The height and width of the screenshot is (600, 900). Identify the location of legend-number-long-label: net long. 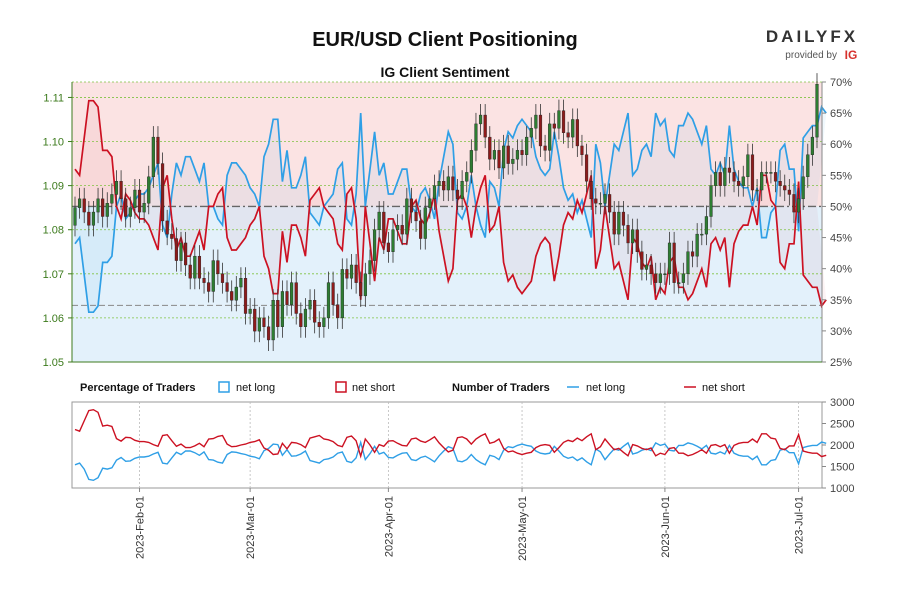
(605, 388).